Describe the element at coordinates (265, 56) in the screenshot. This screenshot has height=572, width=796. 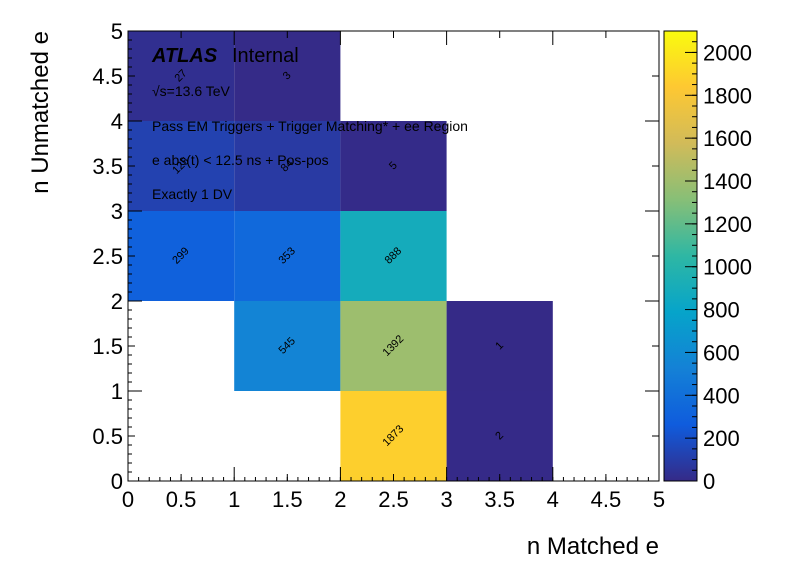
I see `atlas-internal-label: Internal` at that location.